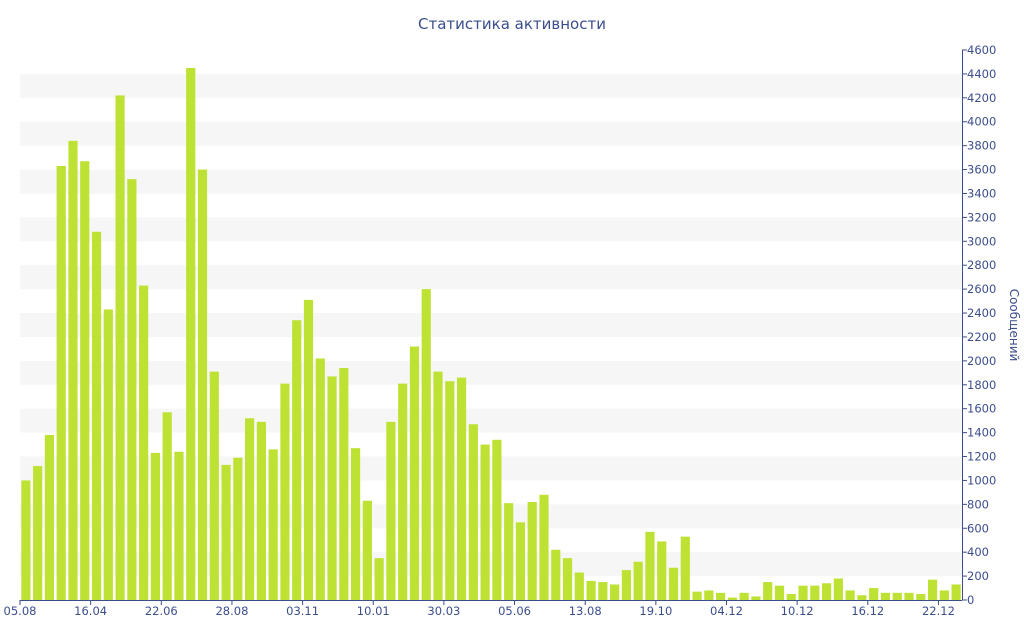 This screenshot has width=1024, height=640. What do you see at coordinates (938, 611) in the screenshot?
I see `x-tick-label: 22.12` at bounding box center [938, 611].